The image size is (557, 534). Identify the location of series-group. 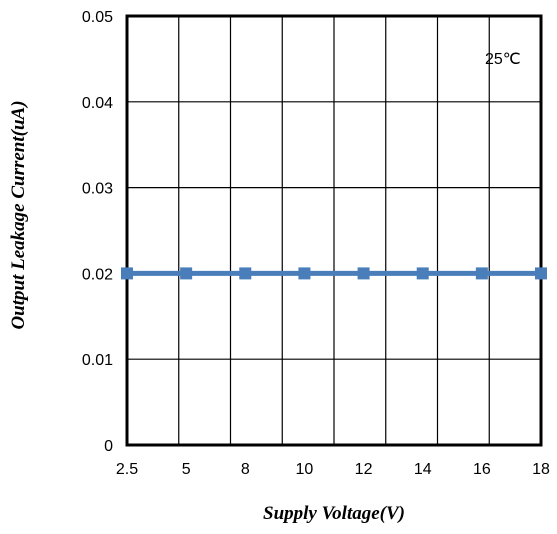
(334, 273).